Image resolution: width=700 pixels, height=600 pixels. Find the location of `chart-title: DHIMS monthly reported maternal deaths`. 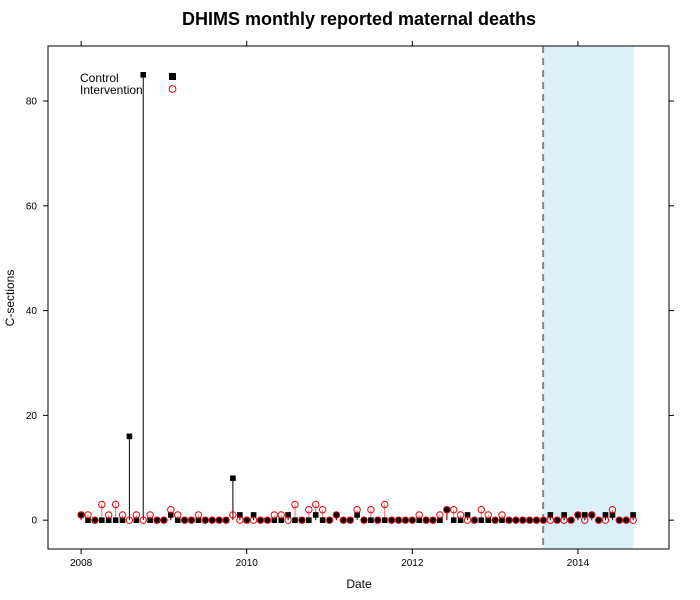

chart-title: DHIMS monthly reported maternal deaths is located at coordinates (359, 19).